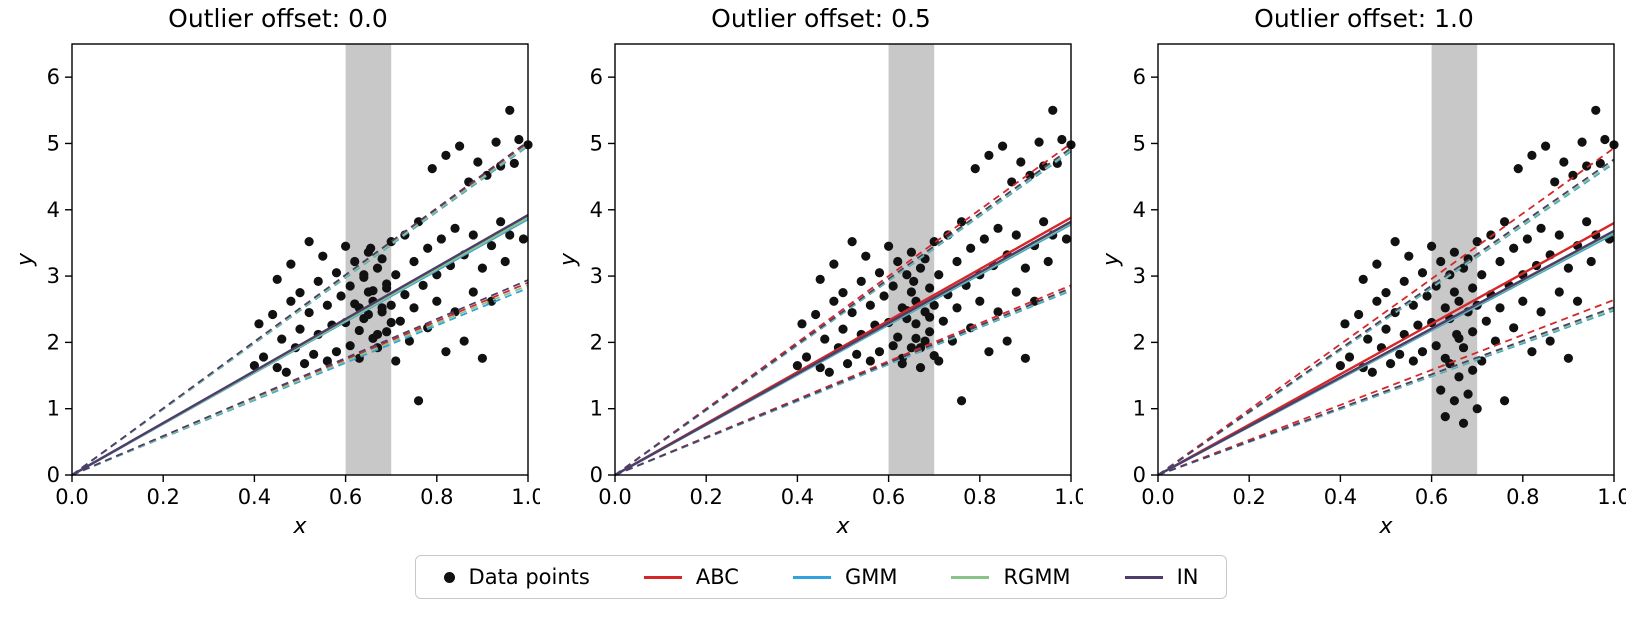  I want to click on panel-title: Outlier offset: 0.0, so click(278, 18).